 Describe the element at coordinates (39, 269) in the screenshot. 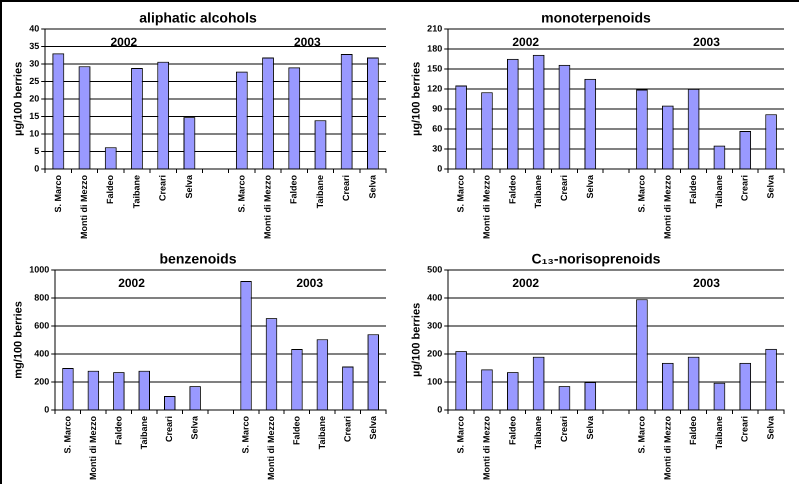

I see `y-tick-label: 1000` at that location.